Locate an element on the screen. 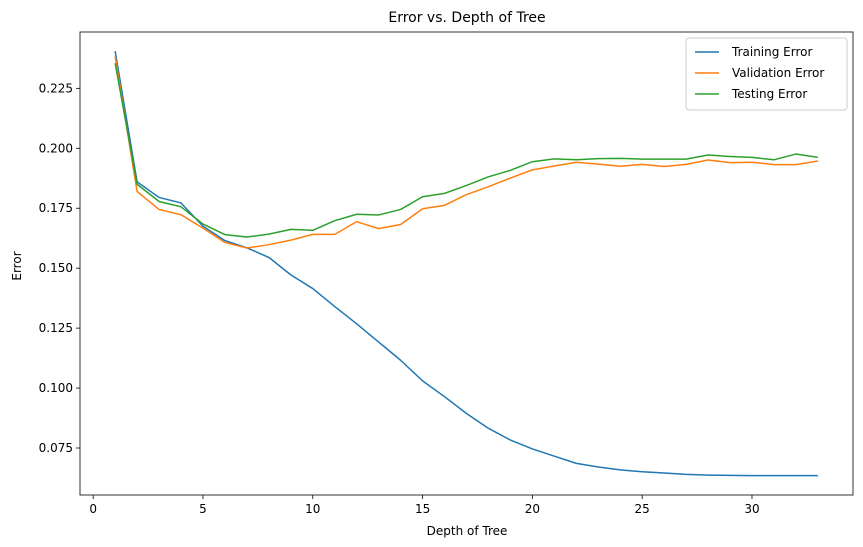 The height and width of the screenshot is (547, 863). legend-label-0: Training Error is located at coordinates (771, 52).